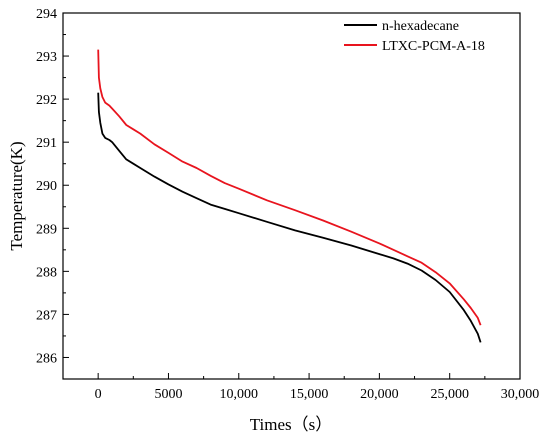 This screenshot has width=550, height=441. I want to click on x-axis-title: Times（s）, so click(291, 424).